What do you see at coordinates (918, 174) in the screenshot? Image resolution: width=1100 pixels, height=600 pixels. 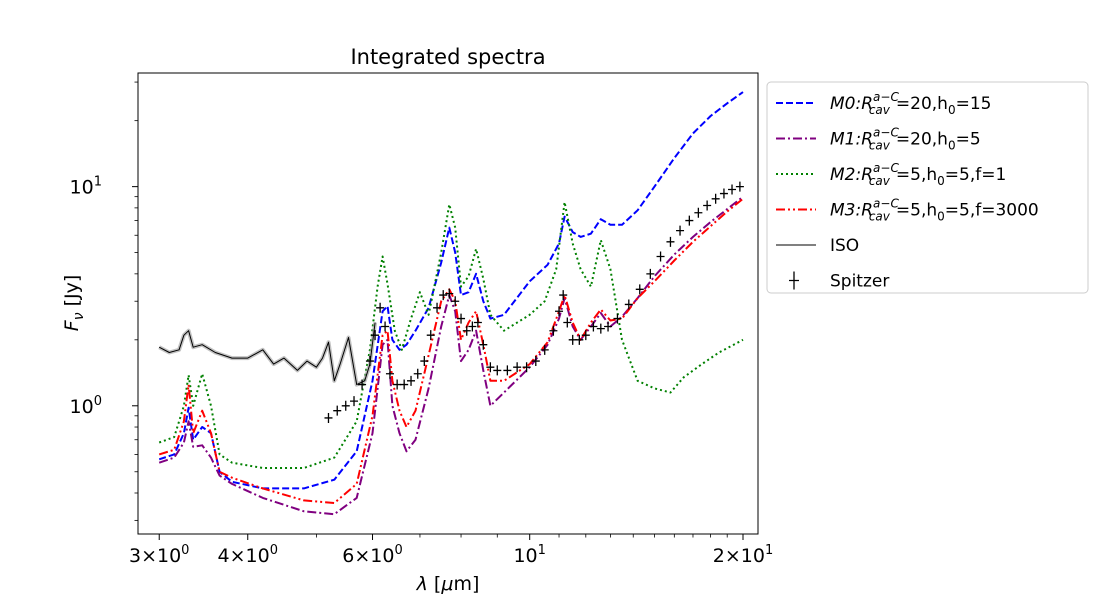 I see `legend-label: M2:Ra−C cav =5,h0=5,f=1` at bounding box center [918, 174].